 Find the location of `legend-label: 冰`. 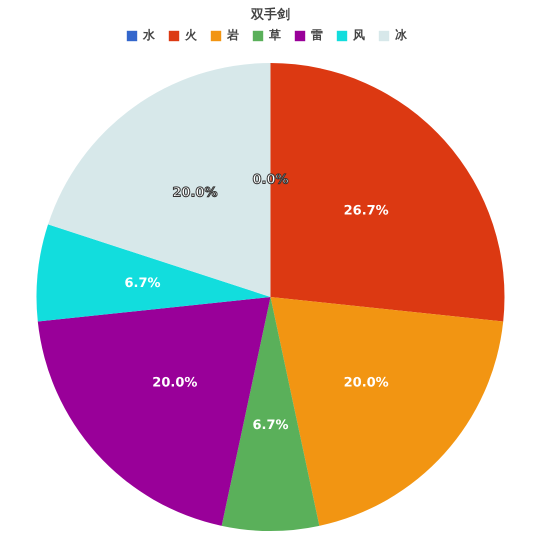

legend-label: 冰 is located at coordinates (401, 35).